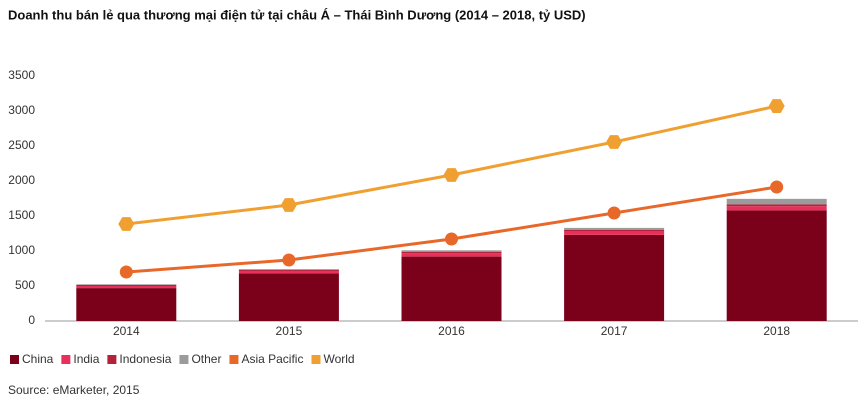 The image size is (860, 402). I want to click on y-tick-label: 1500, so click(21, 215).